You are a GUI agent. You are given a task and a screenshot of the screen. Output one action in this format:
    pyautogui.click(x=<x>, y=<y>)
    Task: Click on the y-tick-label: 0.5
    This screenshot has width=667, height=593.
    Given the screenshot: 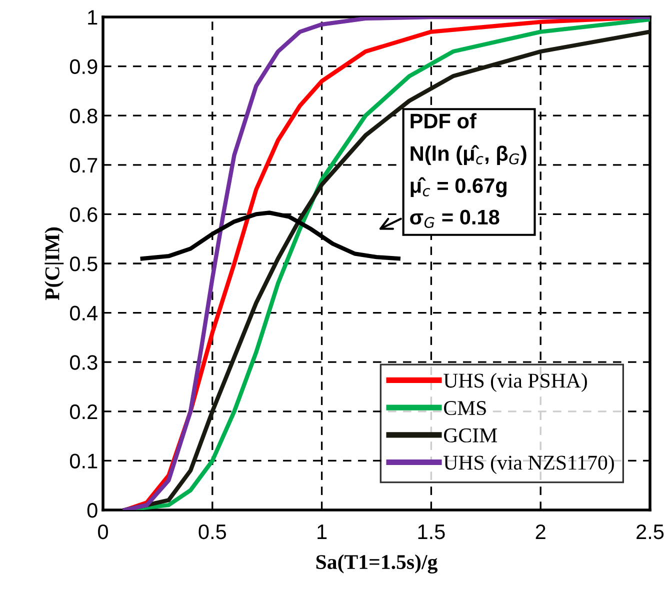 What is the action you would take?
    pyautogui.click(x=84, y=264)
    